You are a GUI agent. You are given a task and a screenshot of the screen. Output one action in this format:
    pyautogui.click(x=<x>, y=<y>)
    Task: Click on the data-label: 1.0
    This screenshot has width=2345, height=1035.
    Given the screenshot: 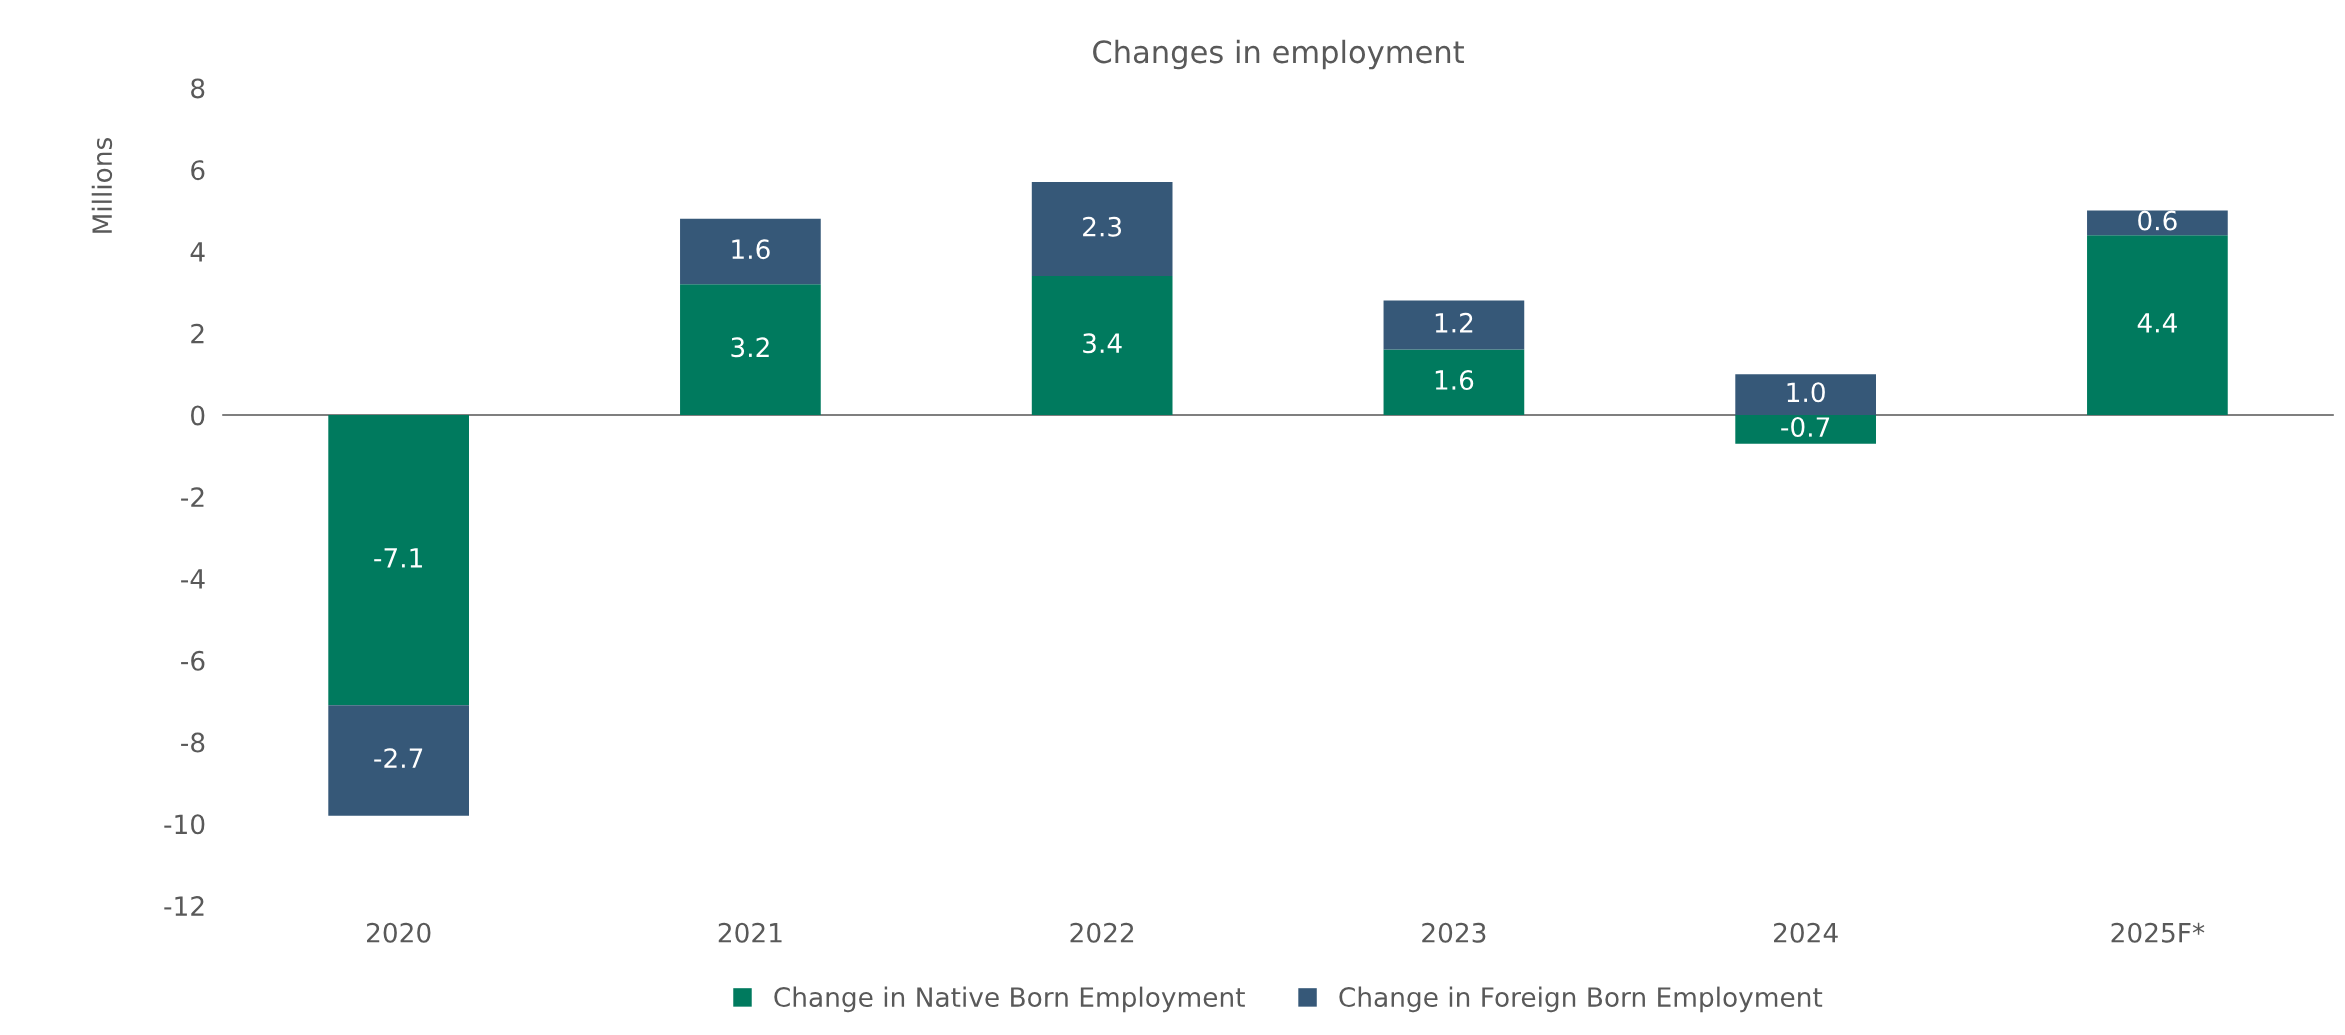 What is the action you would take?
    pyautogui.click(x=1806, y=392)
    